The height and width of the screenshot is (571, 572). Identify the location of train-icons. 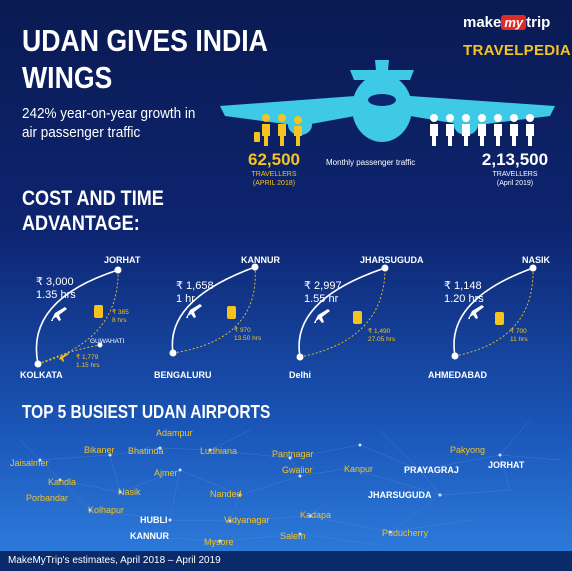
(299, 315).